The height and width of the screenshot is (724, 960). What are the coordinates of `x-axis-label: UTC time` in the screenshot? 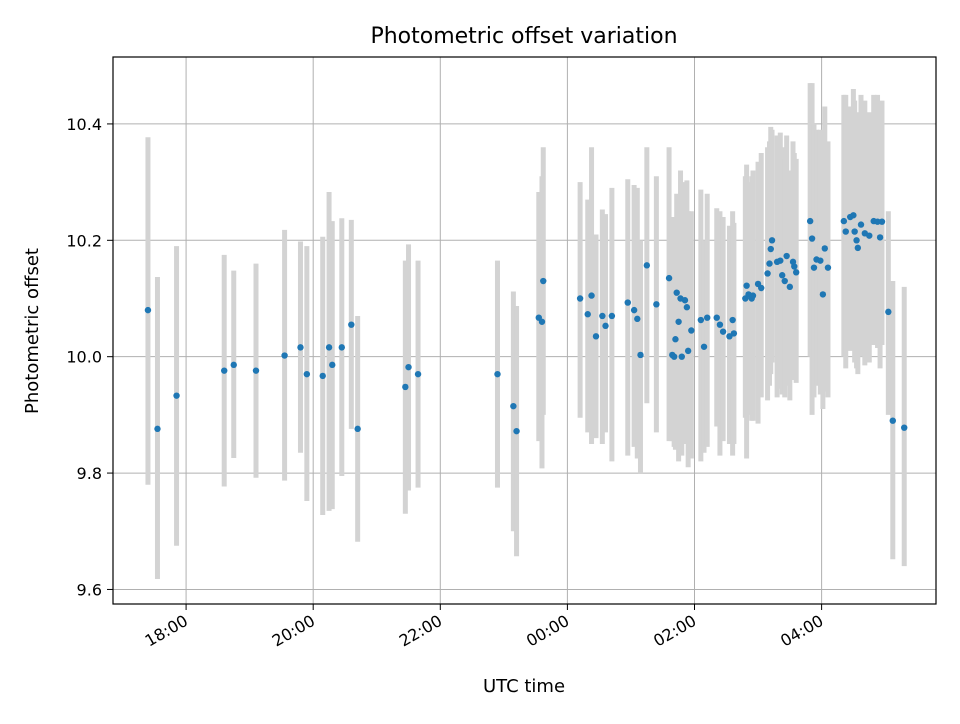 It's located at (524, 686).